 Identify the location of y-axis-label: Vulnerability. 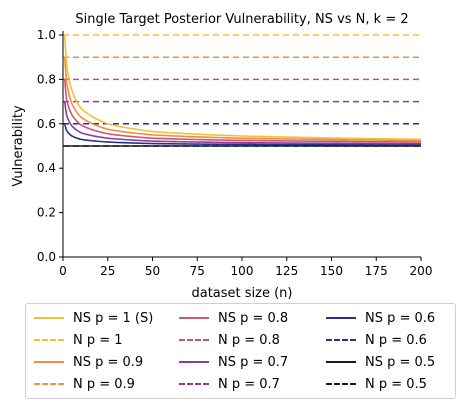
(18, 146).